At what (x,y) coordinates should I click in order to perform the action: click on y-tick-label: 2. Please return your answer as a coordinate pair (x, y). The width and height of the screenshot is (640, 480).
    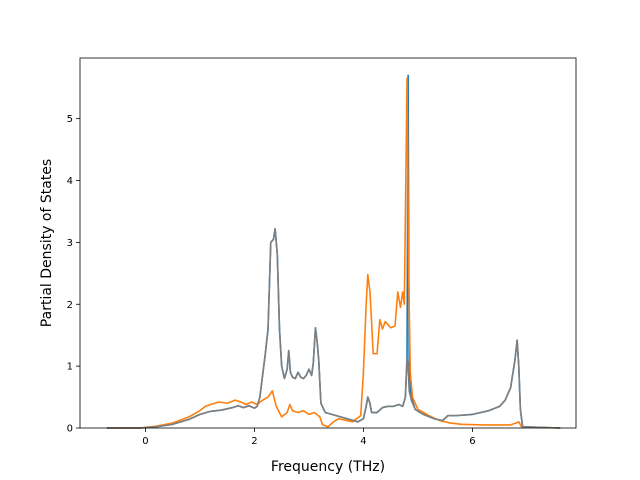
    Looking at the image, I should click on (70, 305).